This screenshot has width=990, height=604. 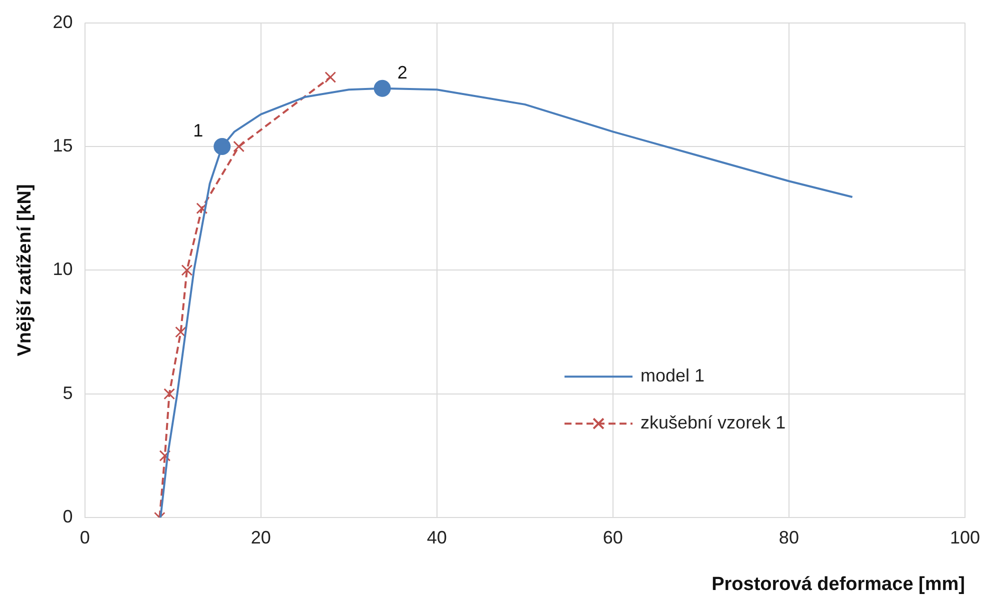 What do you see at coordinates (838, 584) in the screenshot?
I see `x-axis-title: Prostorová deformace [mm]` at bounding box center [838, 584].